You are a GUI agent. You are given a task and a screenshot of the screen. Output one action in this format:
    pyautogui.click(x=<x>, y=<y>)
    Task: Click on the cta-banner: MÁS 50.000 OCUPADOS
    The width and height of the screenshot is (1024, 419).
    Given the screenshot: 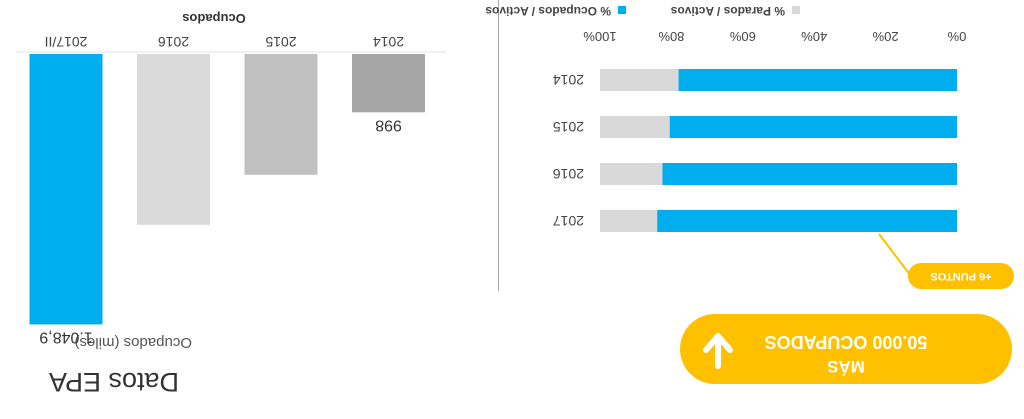 What is the action you would take?
    pyautogui.click(x=846, y=349)
    